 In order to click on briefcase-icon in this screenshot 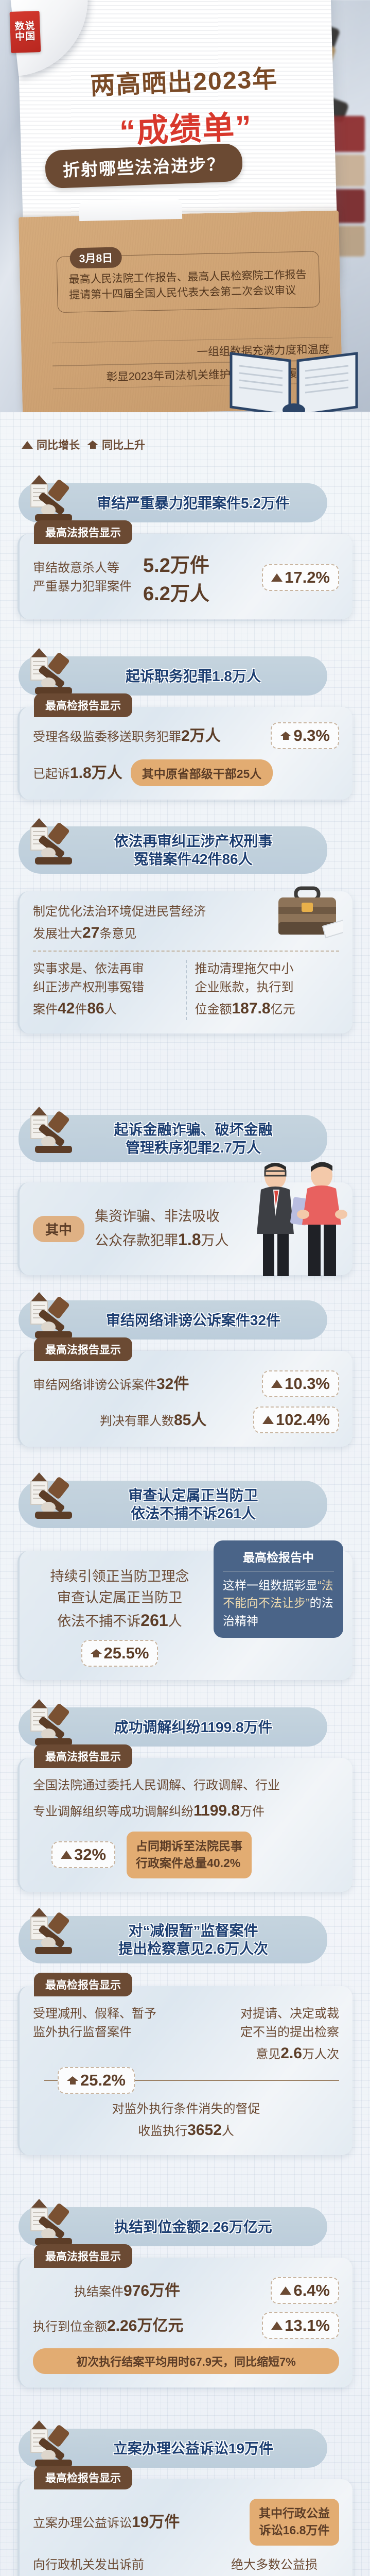, I will do `click(310, 913)`.